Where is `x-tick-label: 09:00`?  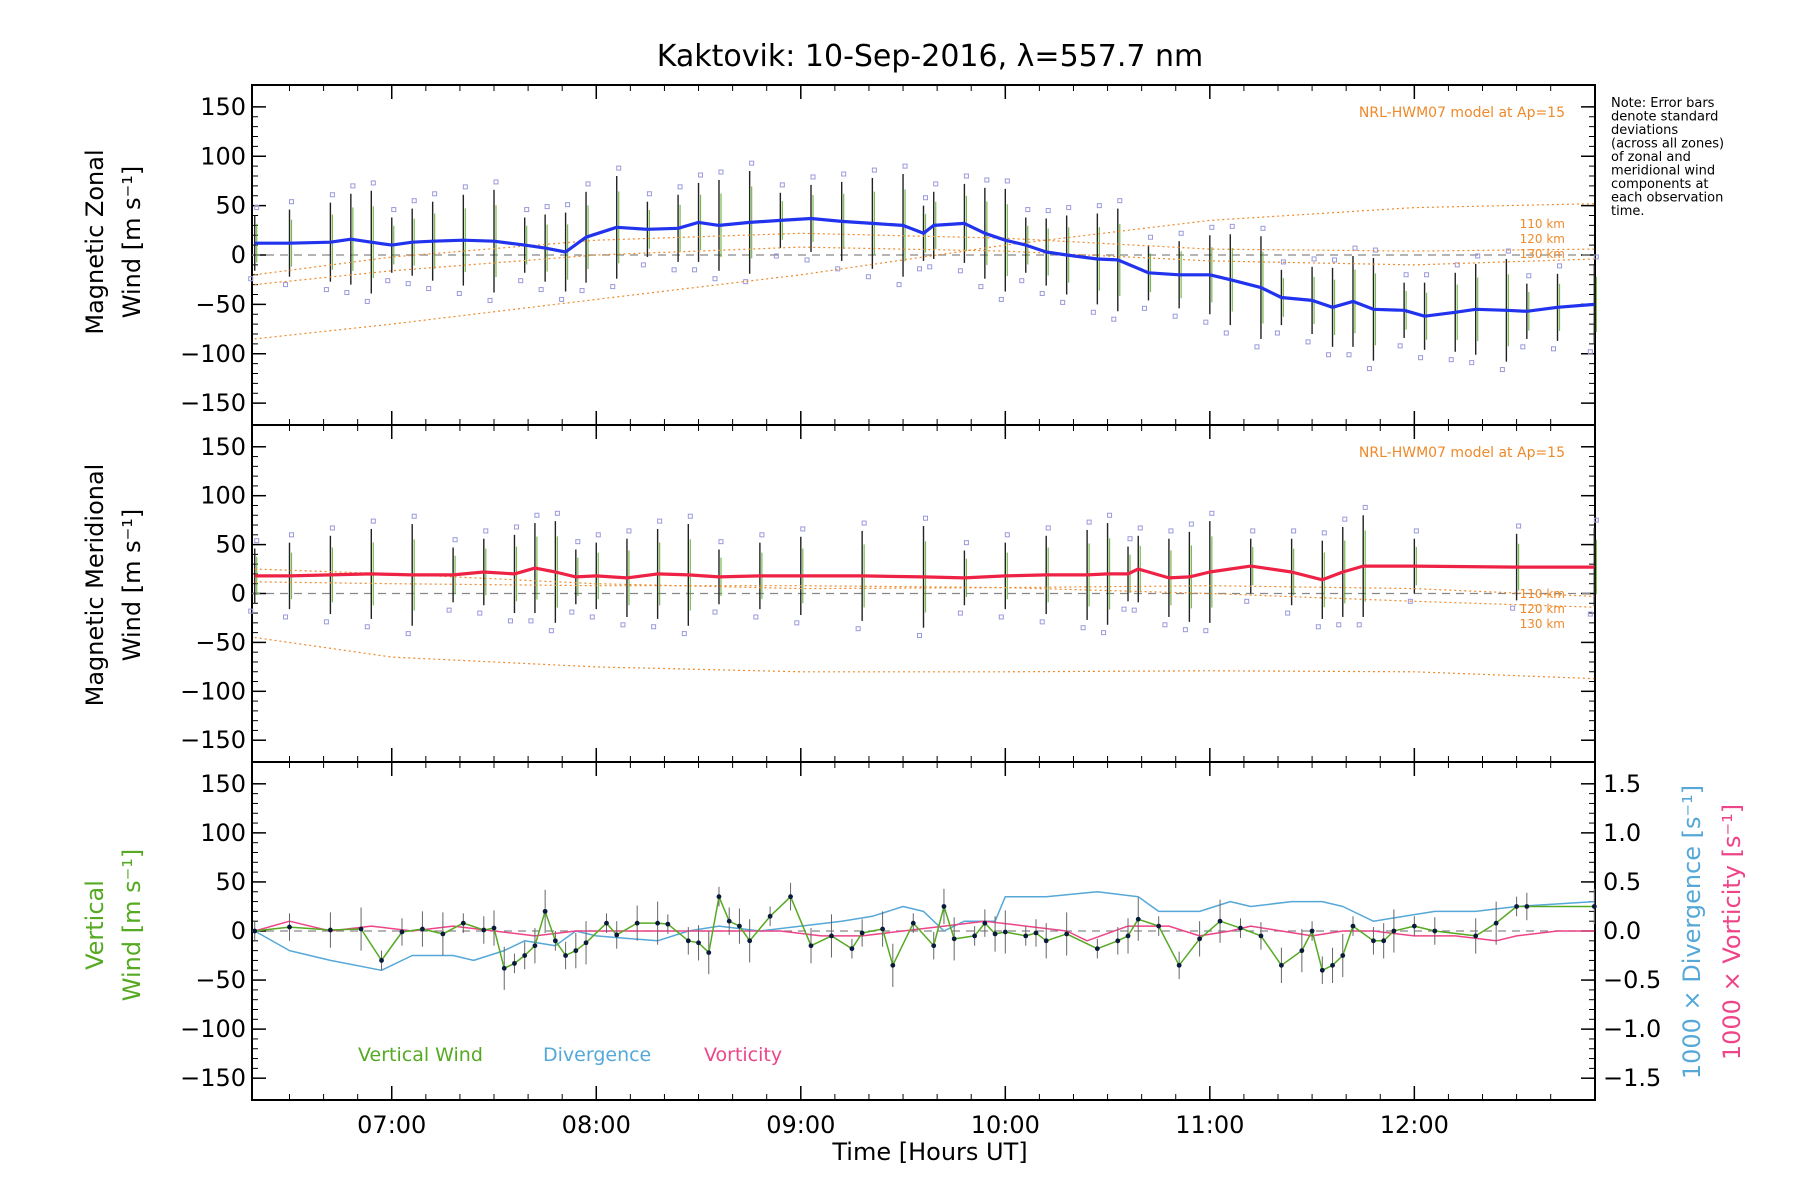
x-tick-label: 09:00 is located at coordinates (800, 1125).